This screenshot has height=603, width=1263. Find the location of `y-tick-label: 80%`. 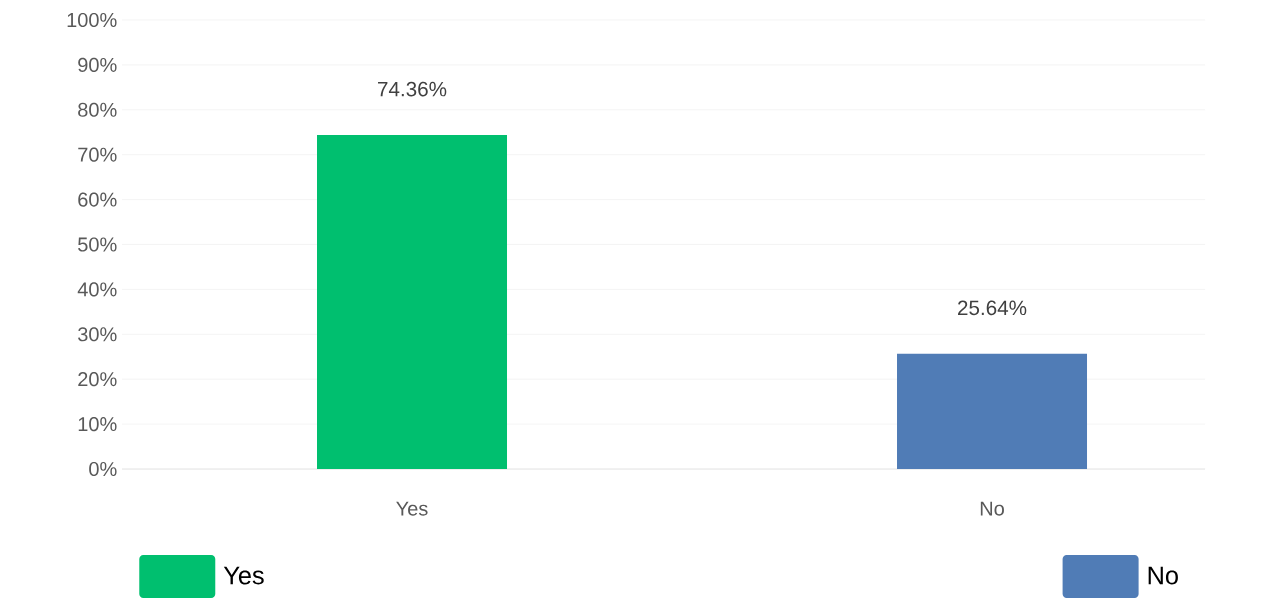

y-tick-label: 80% is located at coordinates (97, 109).